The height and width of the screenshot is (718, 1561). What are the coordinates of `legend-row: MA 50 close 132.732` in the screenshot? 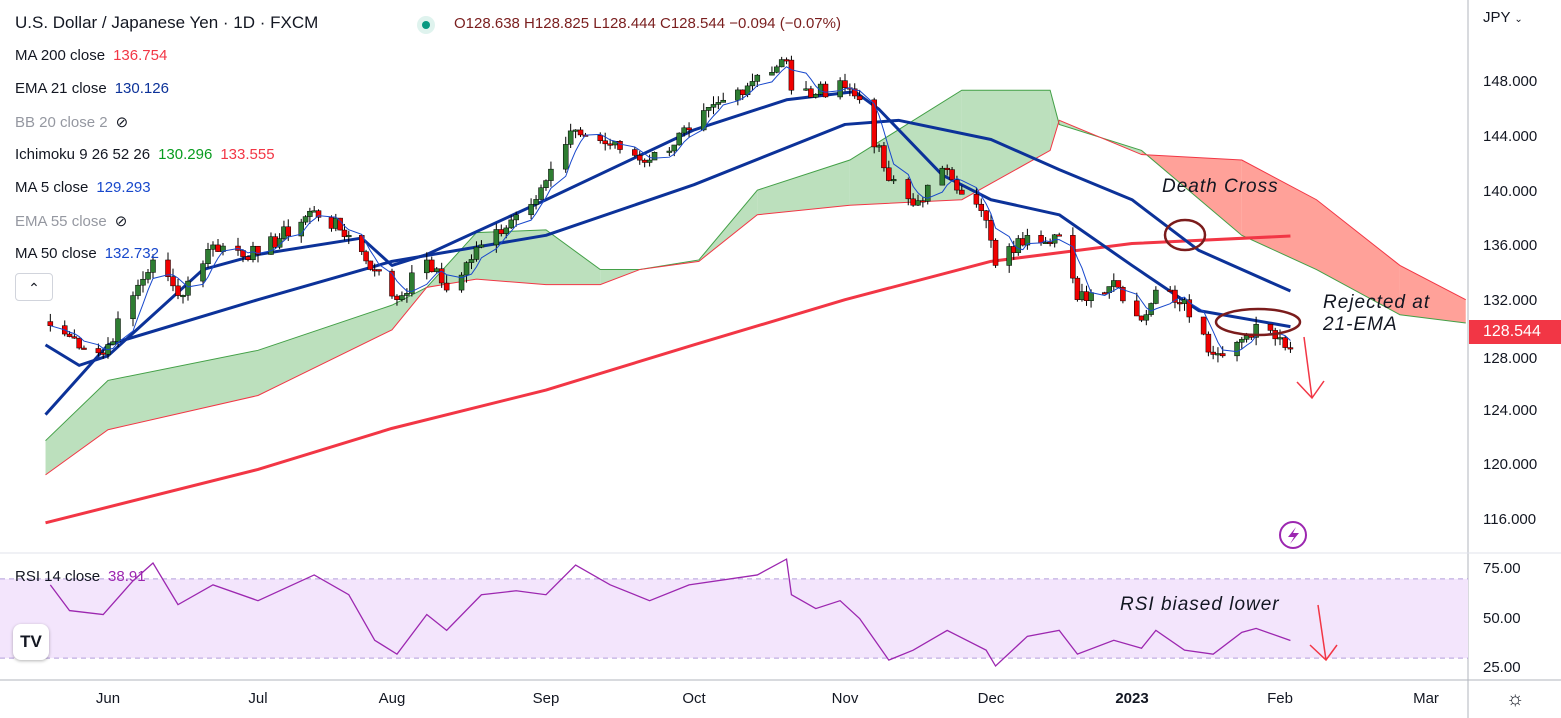 It's located at (91, 253).